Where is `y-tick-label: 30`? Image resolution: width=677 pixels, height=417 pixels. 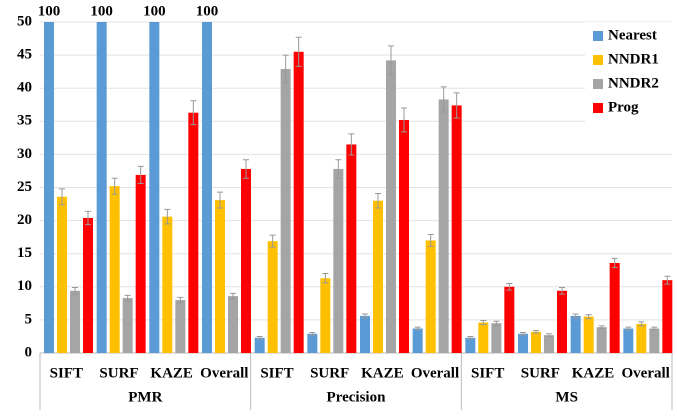 y-tick-label: 30 is located at coordinates (24, 154).